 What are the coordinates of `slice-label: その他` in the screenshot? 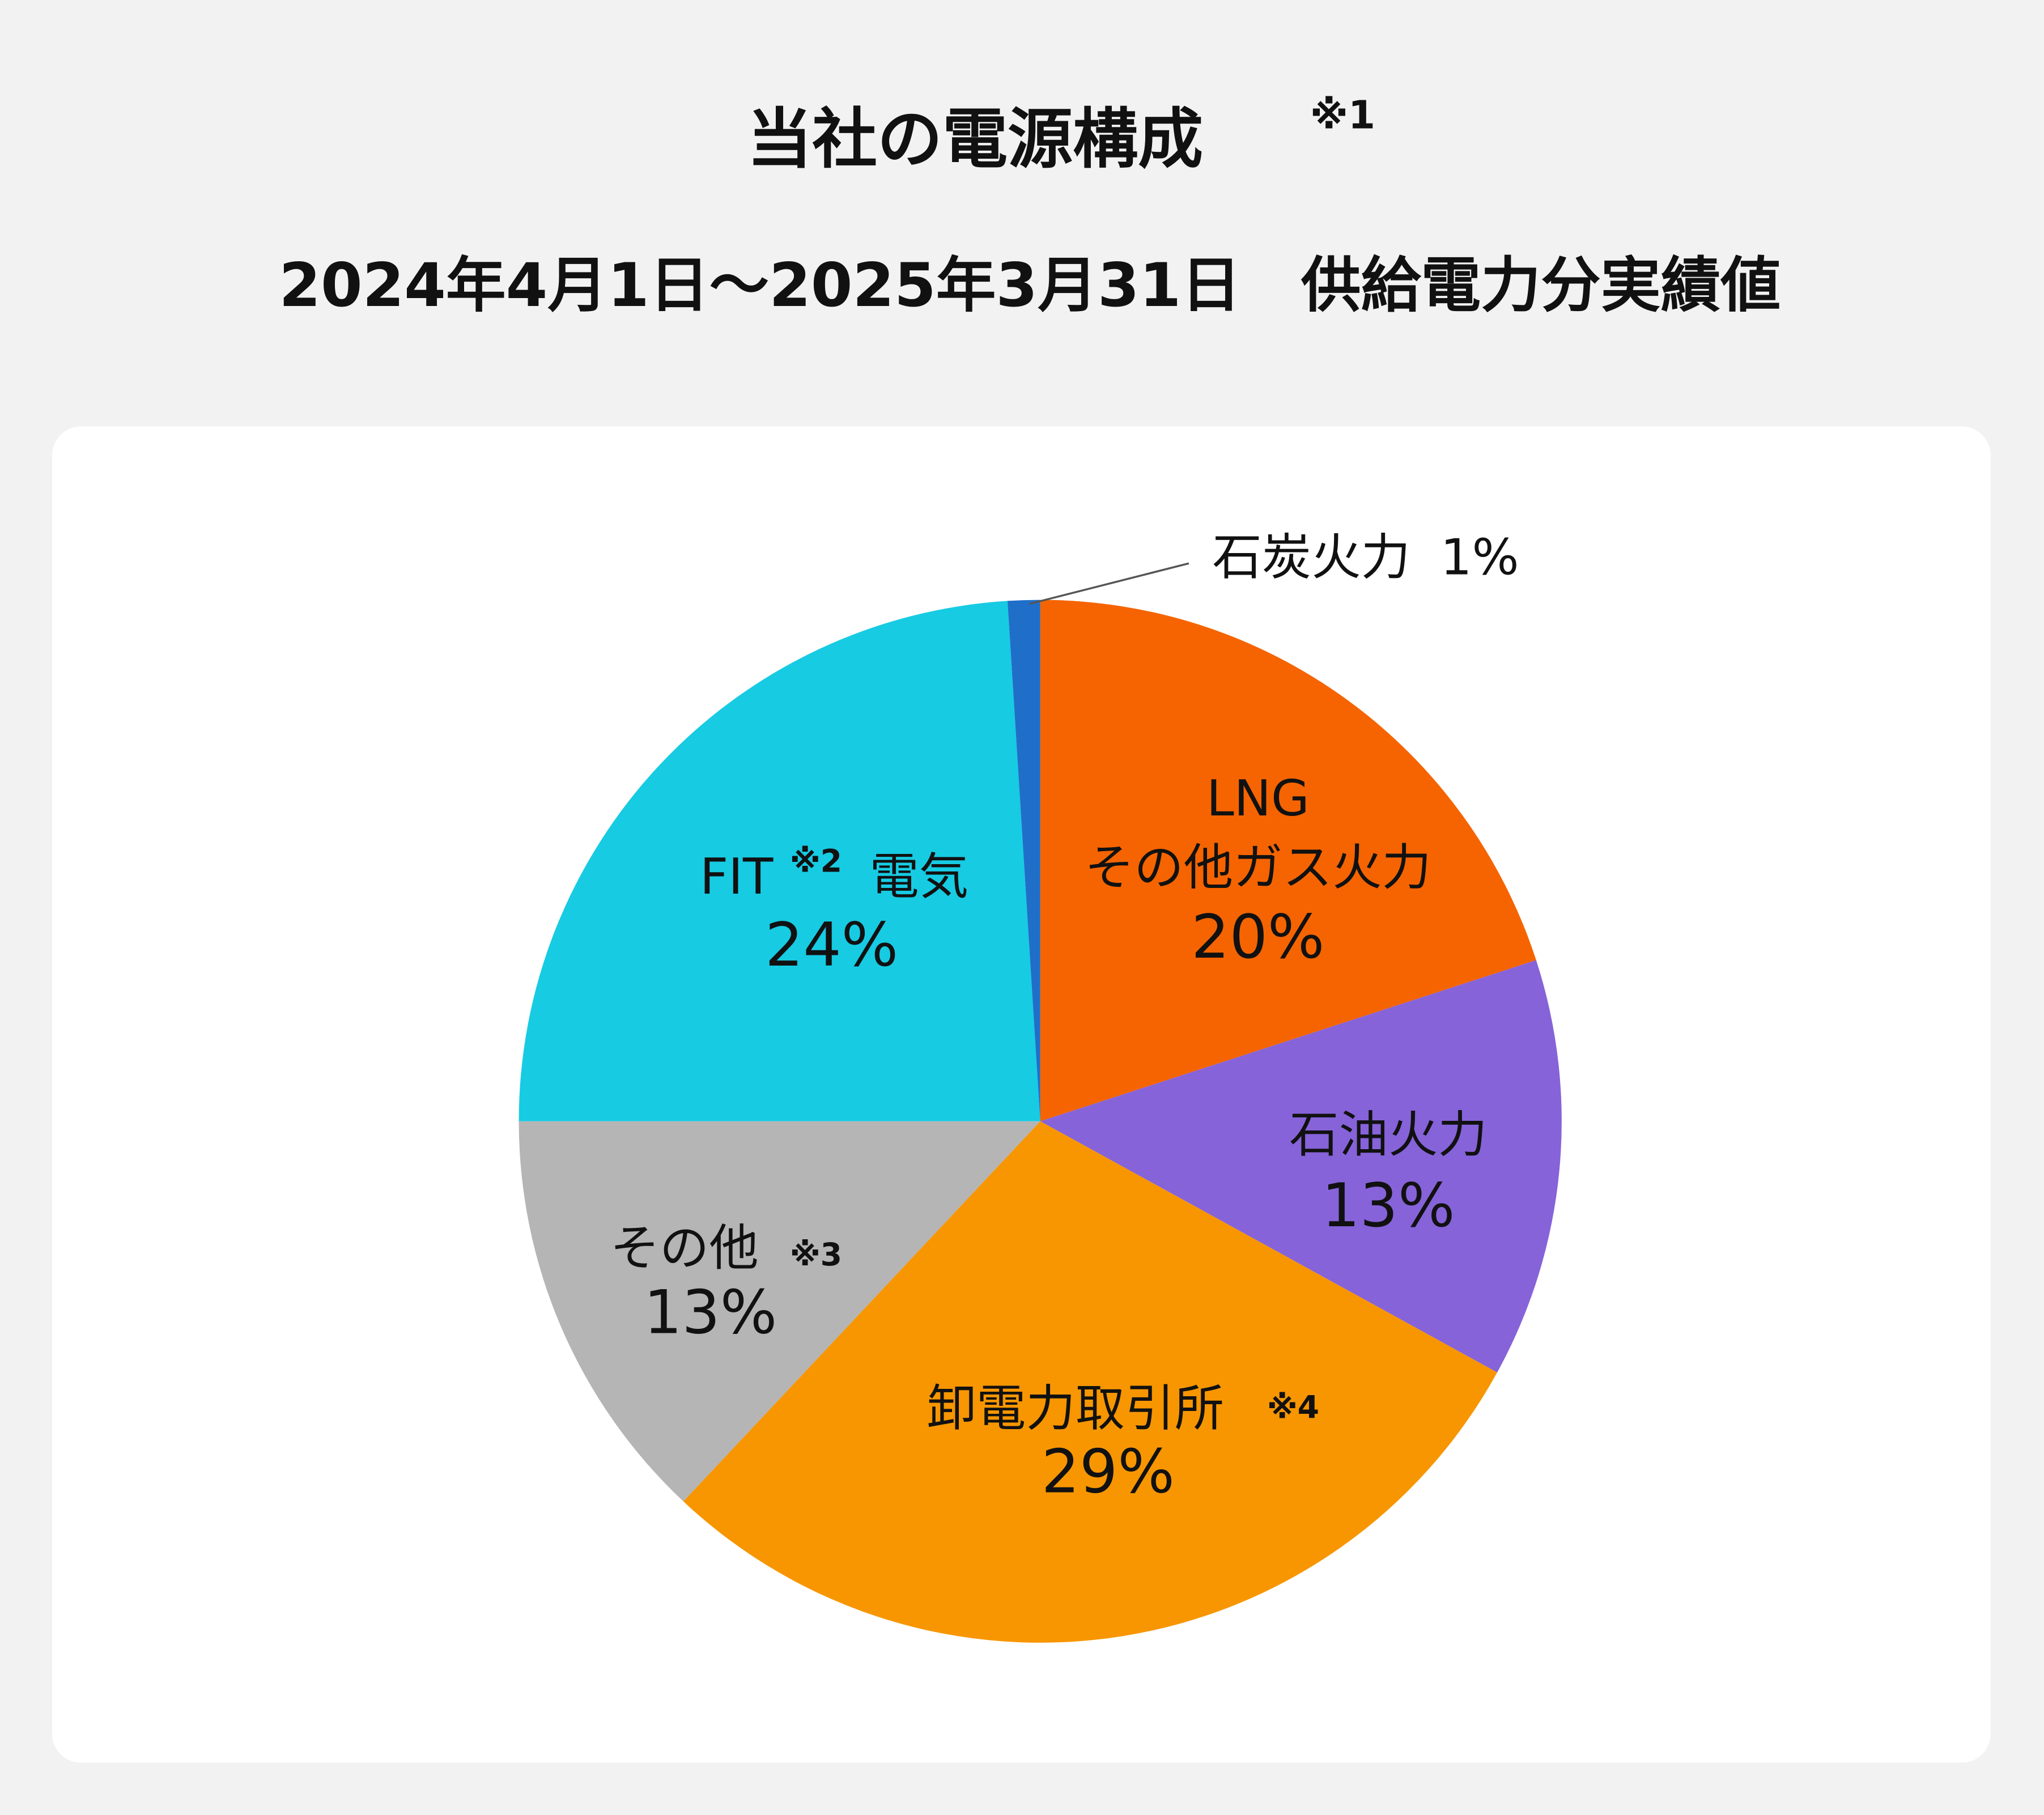 It's located at (684, 1248).